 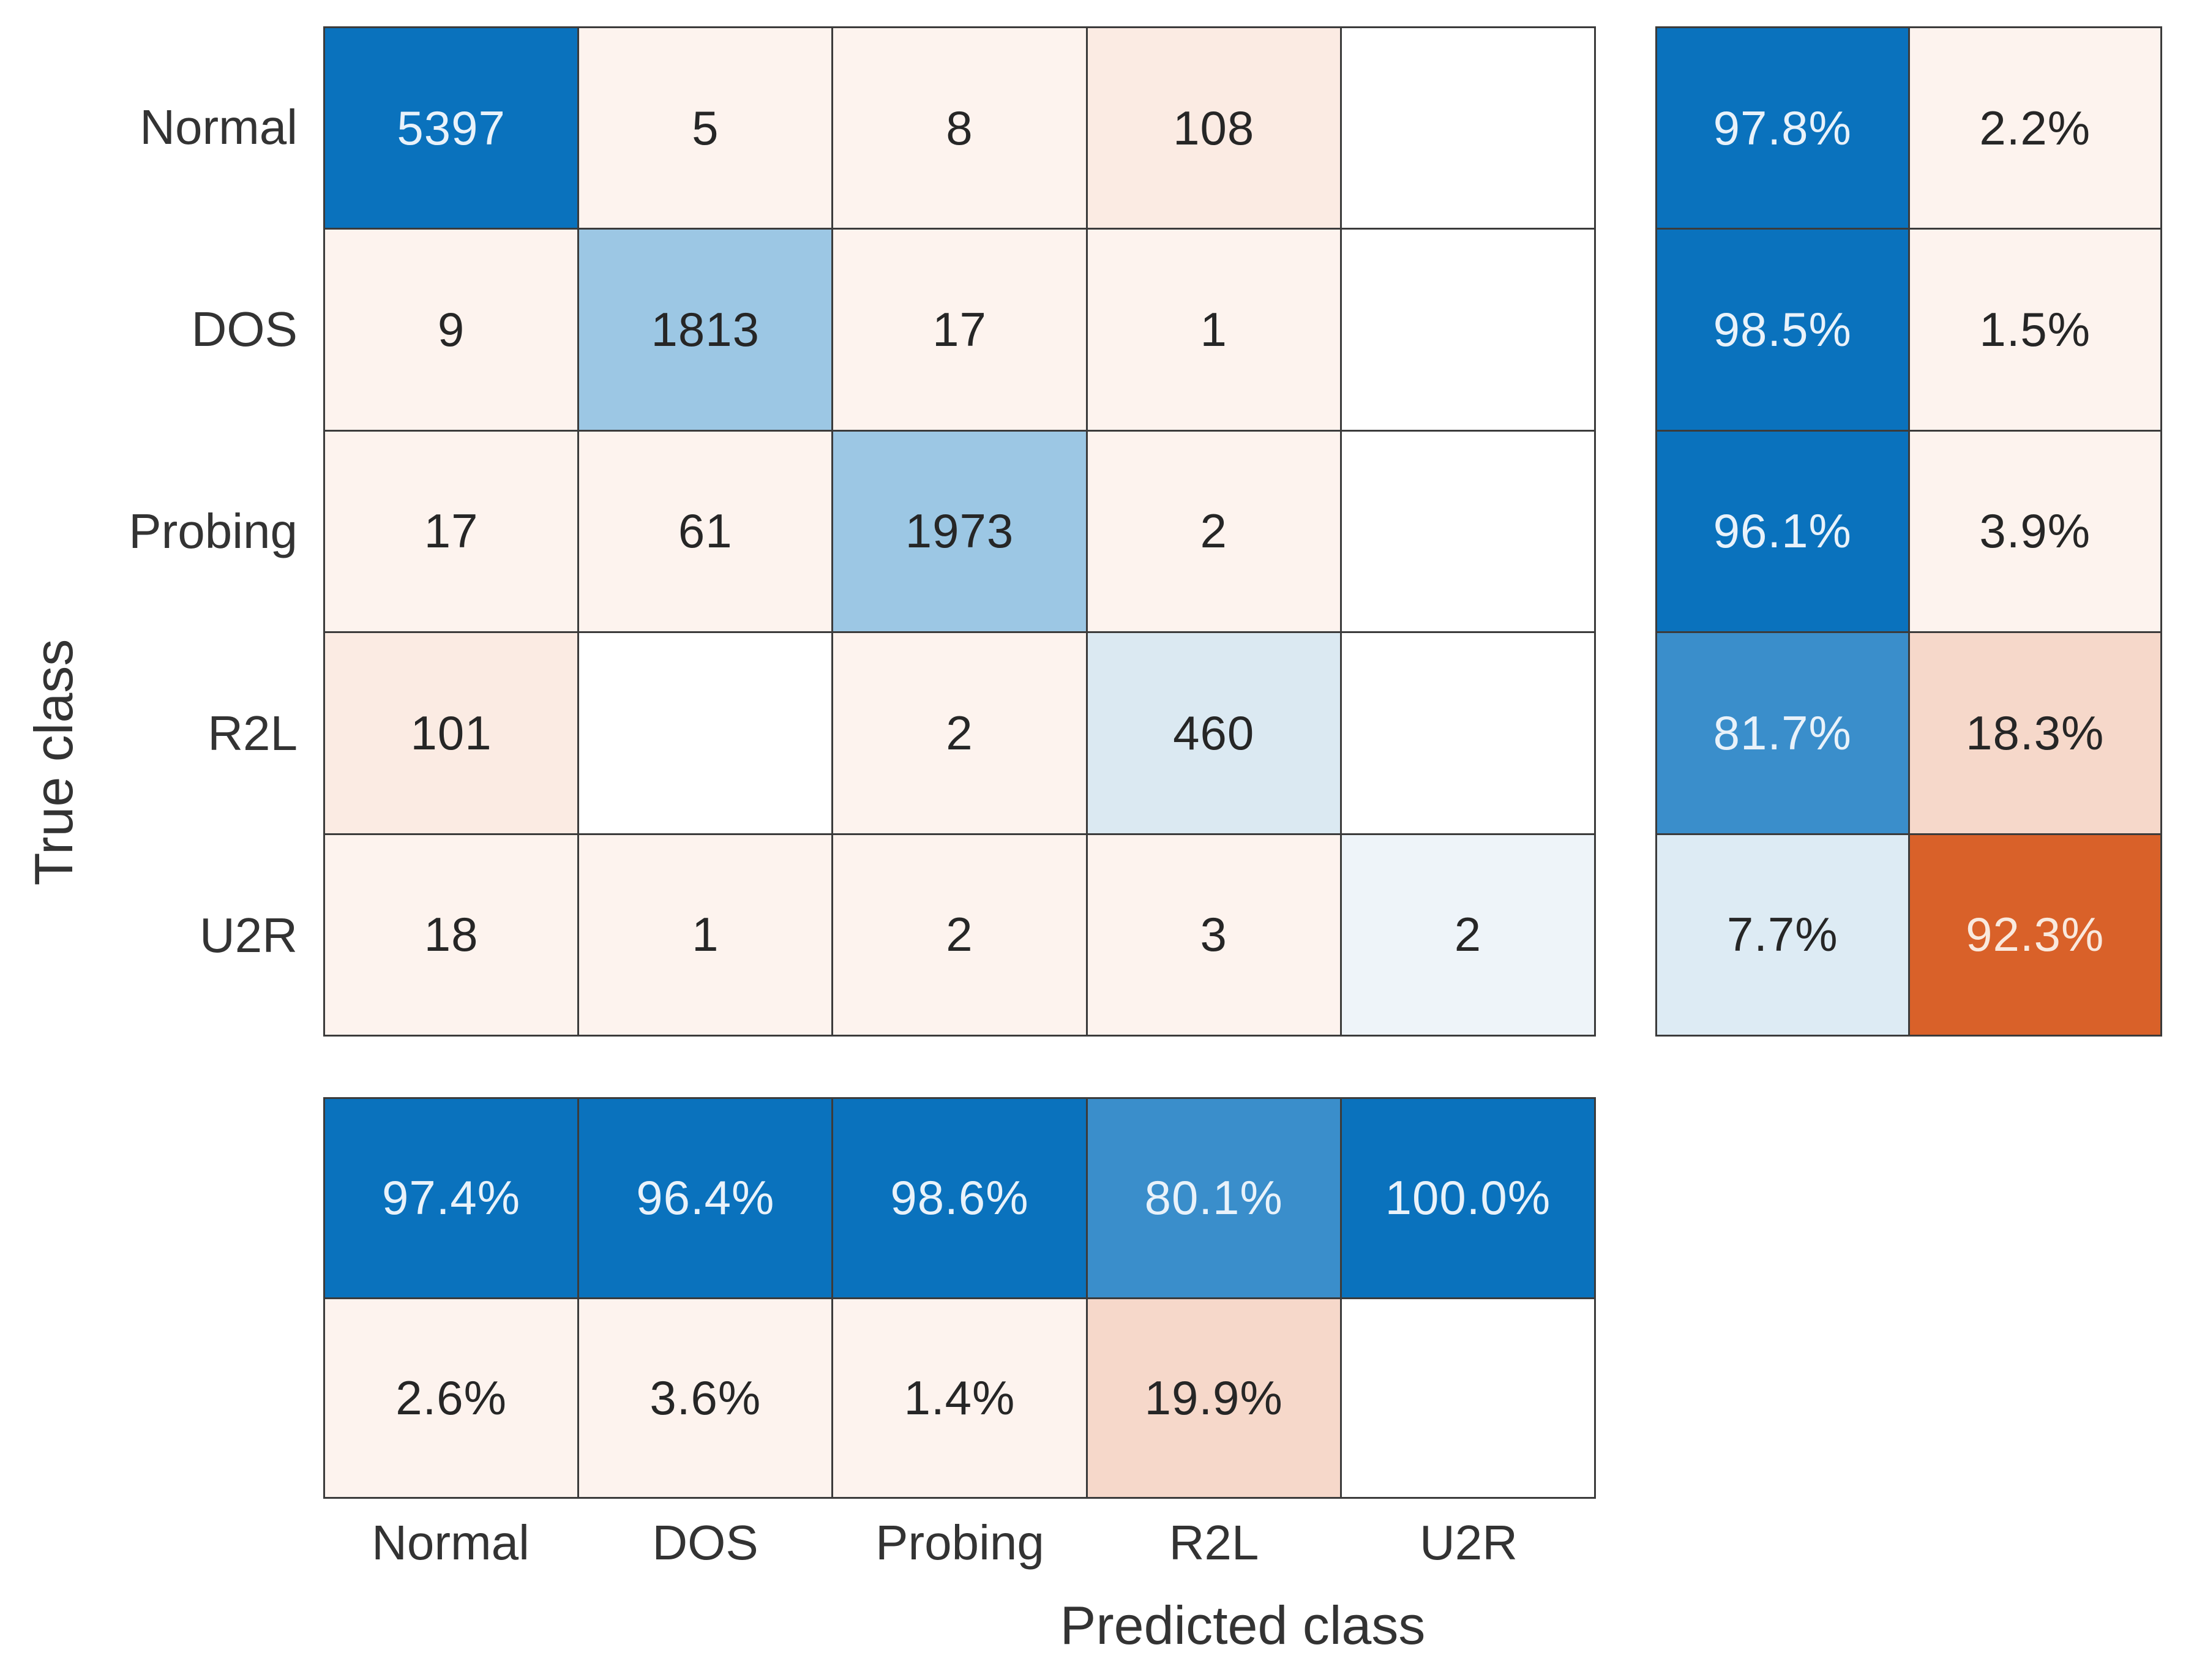 What do you see at coordinates (1468, 1399) in the screenshot?
I see `col-summary-cell` at bounding box center [1468, 1399].